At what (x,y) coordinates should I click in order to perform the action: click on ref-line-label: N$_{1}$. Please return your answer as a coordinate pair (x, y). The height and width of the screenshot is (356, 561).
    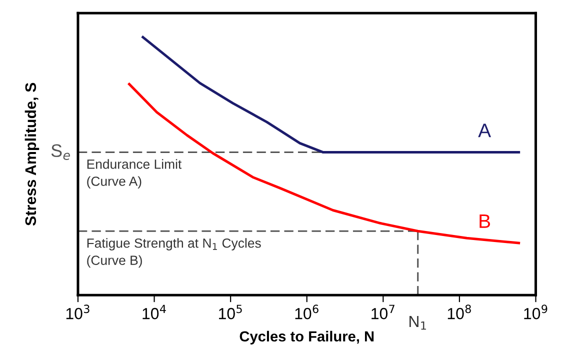
    Looking at the image, I should click on (418, 323).